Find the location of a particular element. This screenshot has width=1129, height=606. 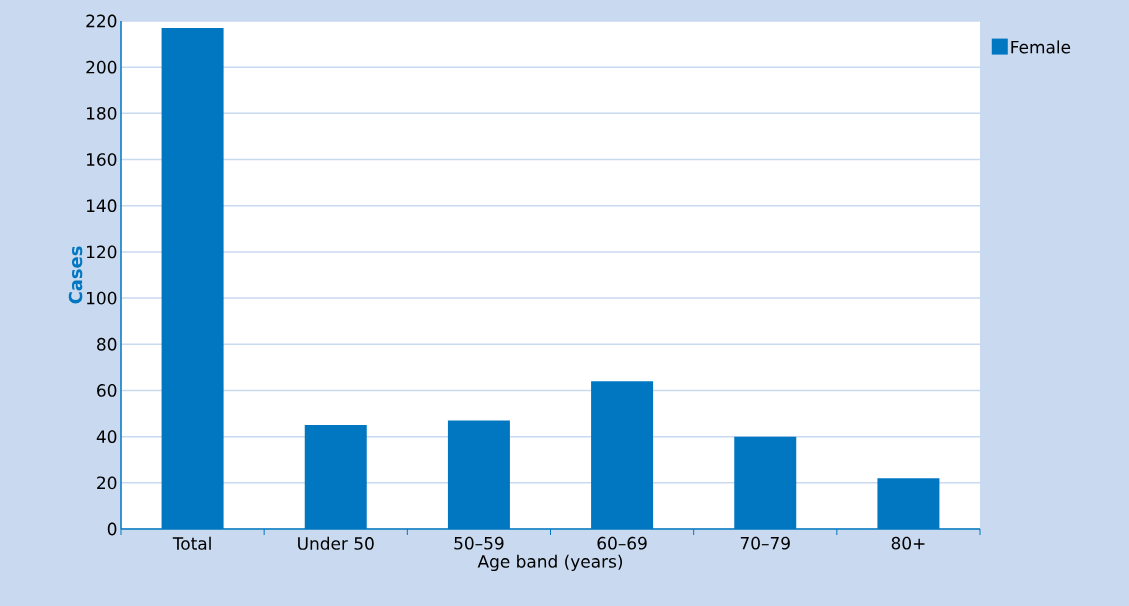

y-tick-label: 60 is located at coordinates (107, 390).